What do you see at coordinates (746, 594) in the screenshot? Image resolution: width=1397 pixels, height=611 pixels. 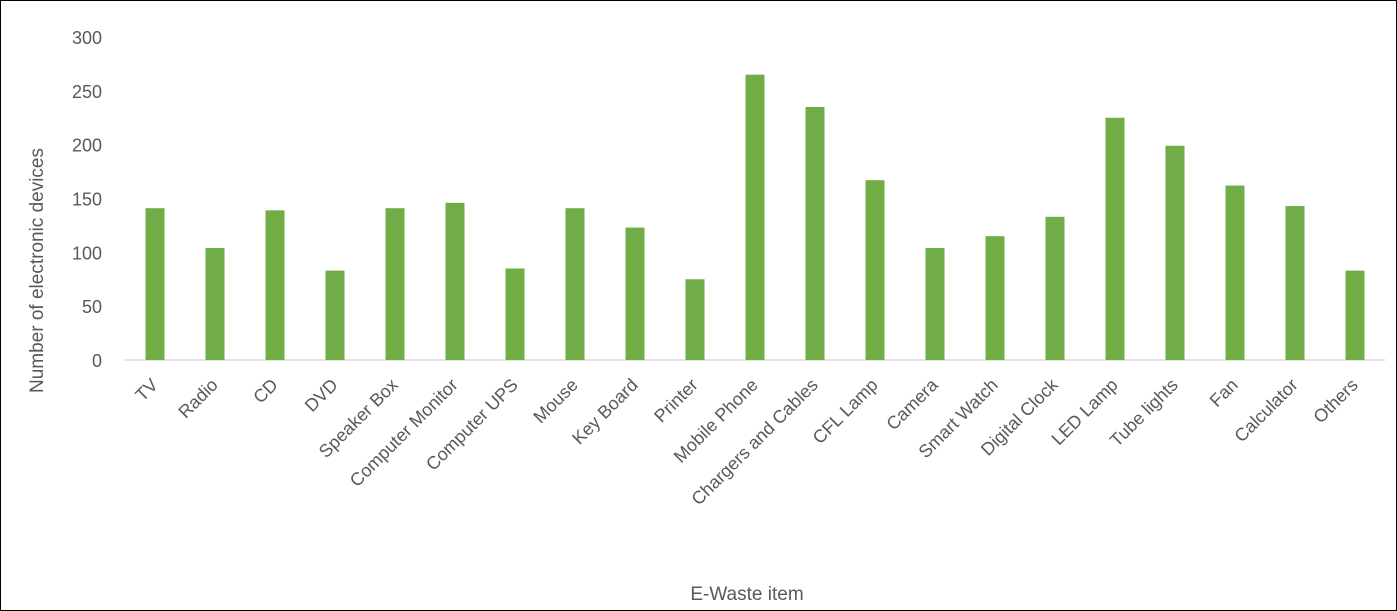 I see `x-axis-title: E-Waste item` at bounding box center [746, 594].